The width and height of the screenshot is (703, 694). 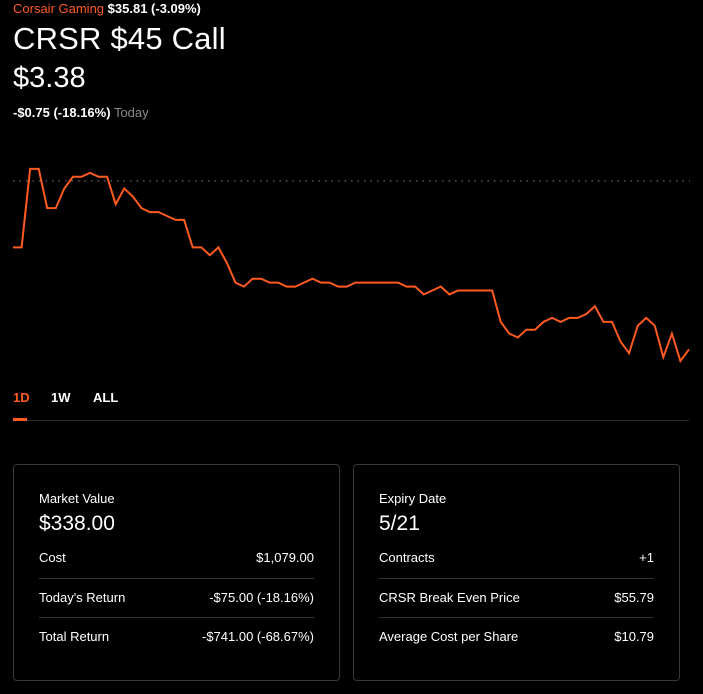 I want to click on underlying-name-link: Corsair Gaming, so click(x=59, y=8).